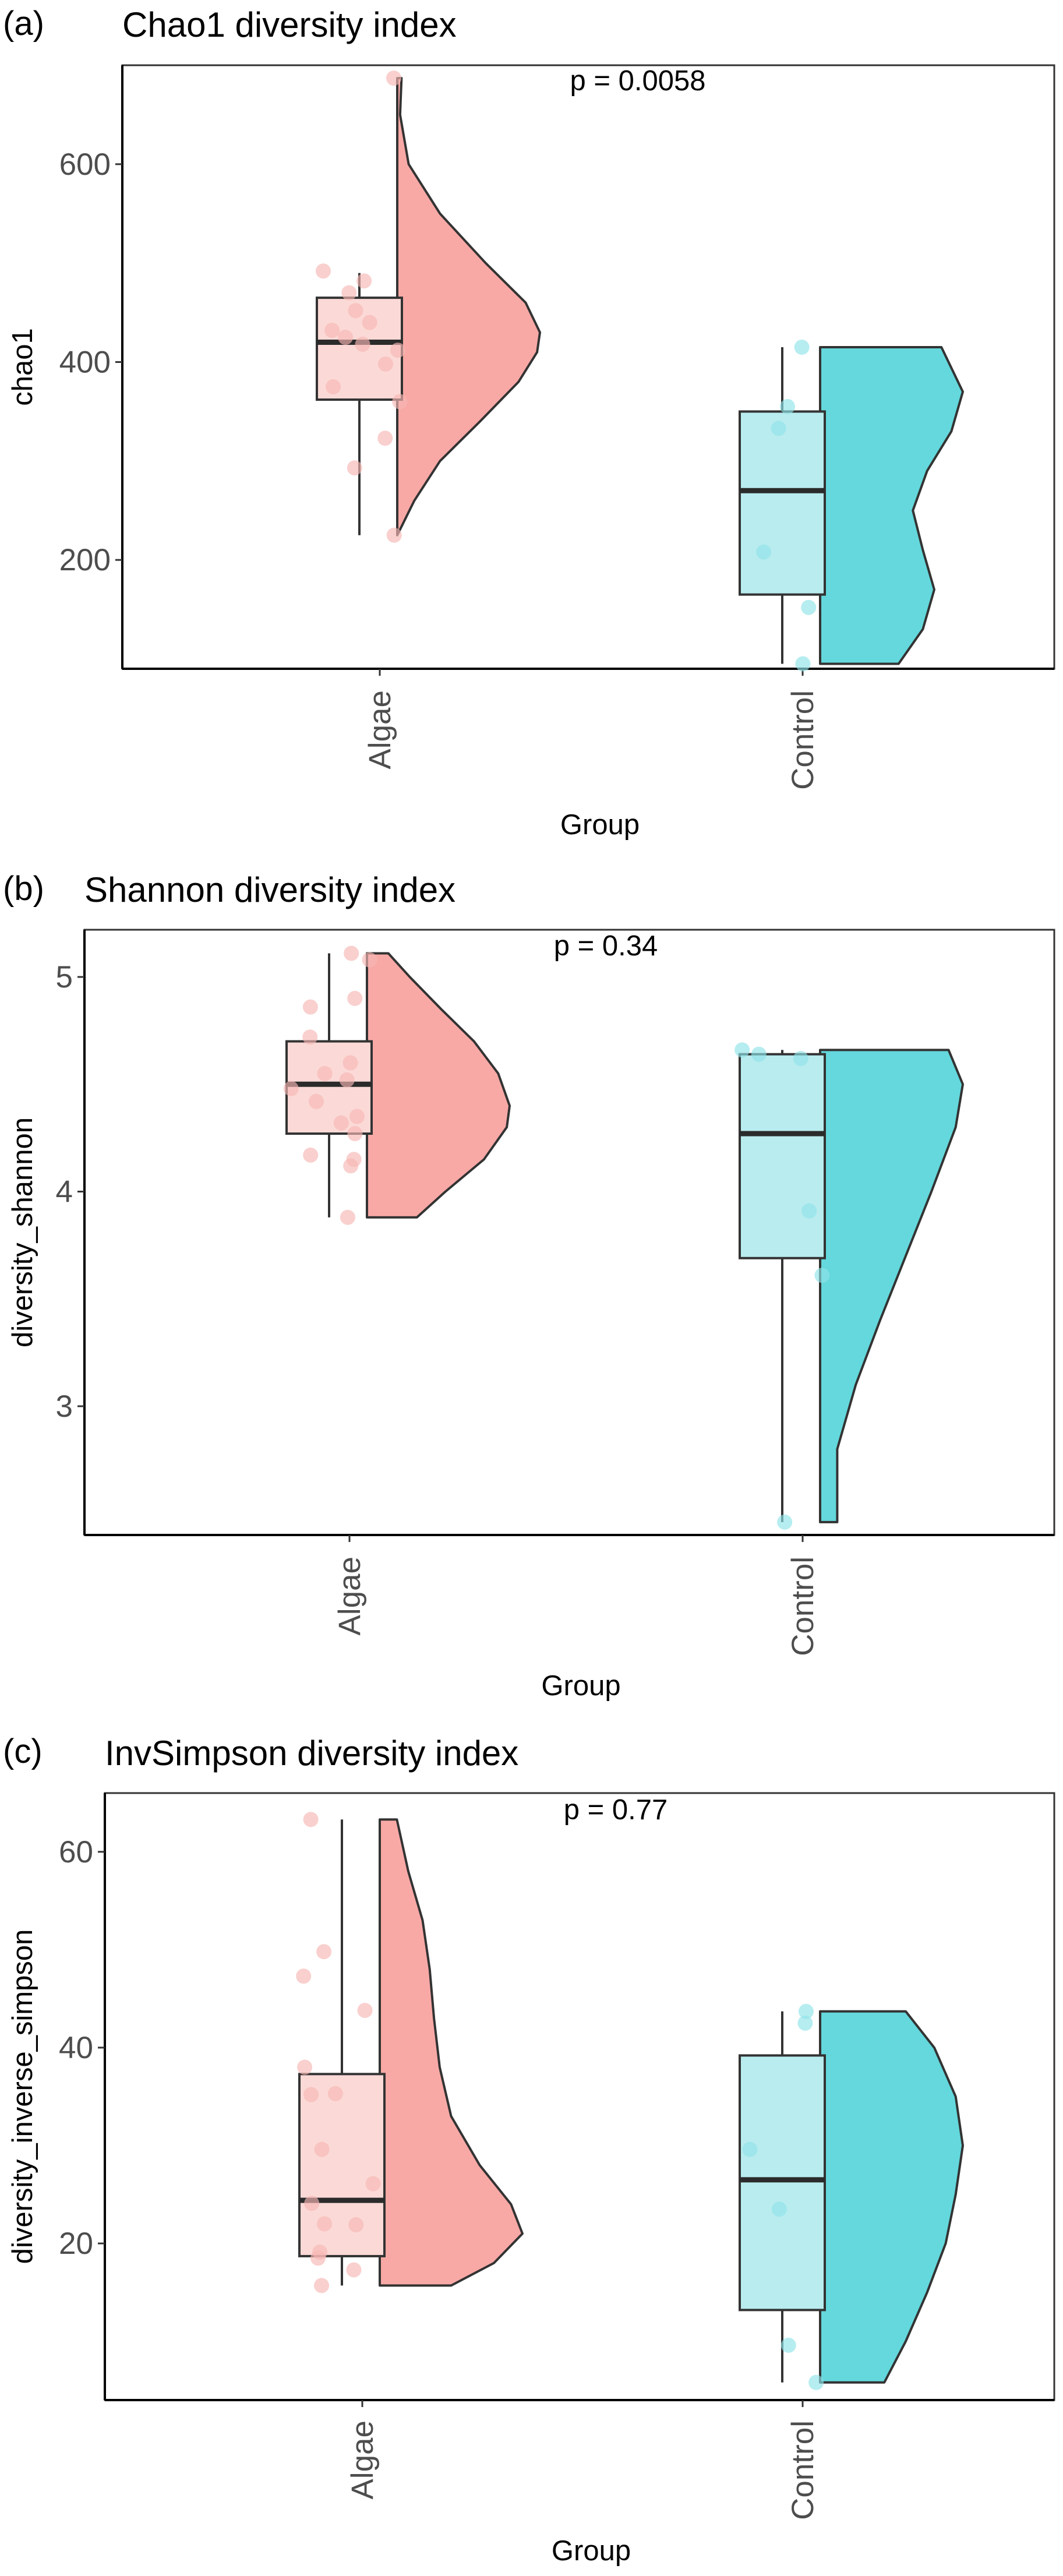 The height and width of the screenshot is (2576, 1063). Describe the element at coordinates (23, 24) in the screenshot. I see `panel-label: (a)` at that location.